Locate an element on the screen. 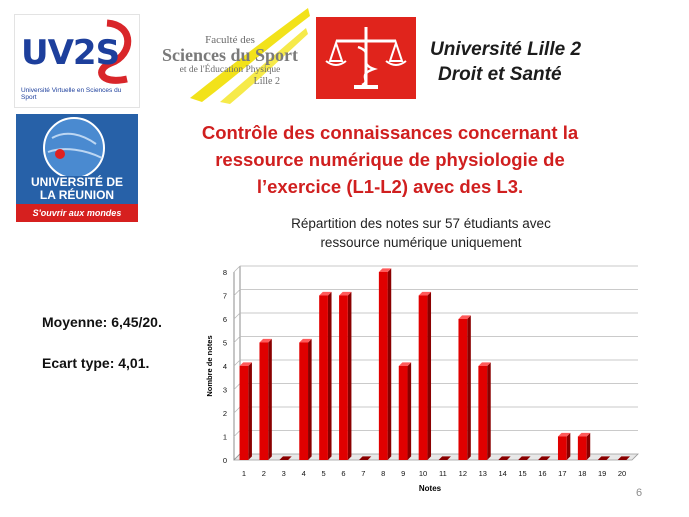 The height and width of the screenshot is (517, 689). slide-title-line2: ressource numérique de physiologie de is located at coordinates (390, 159).